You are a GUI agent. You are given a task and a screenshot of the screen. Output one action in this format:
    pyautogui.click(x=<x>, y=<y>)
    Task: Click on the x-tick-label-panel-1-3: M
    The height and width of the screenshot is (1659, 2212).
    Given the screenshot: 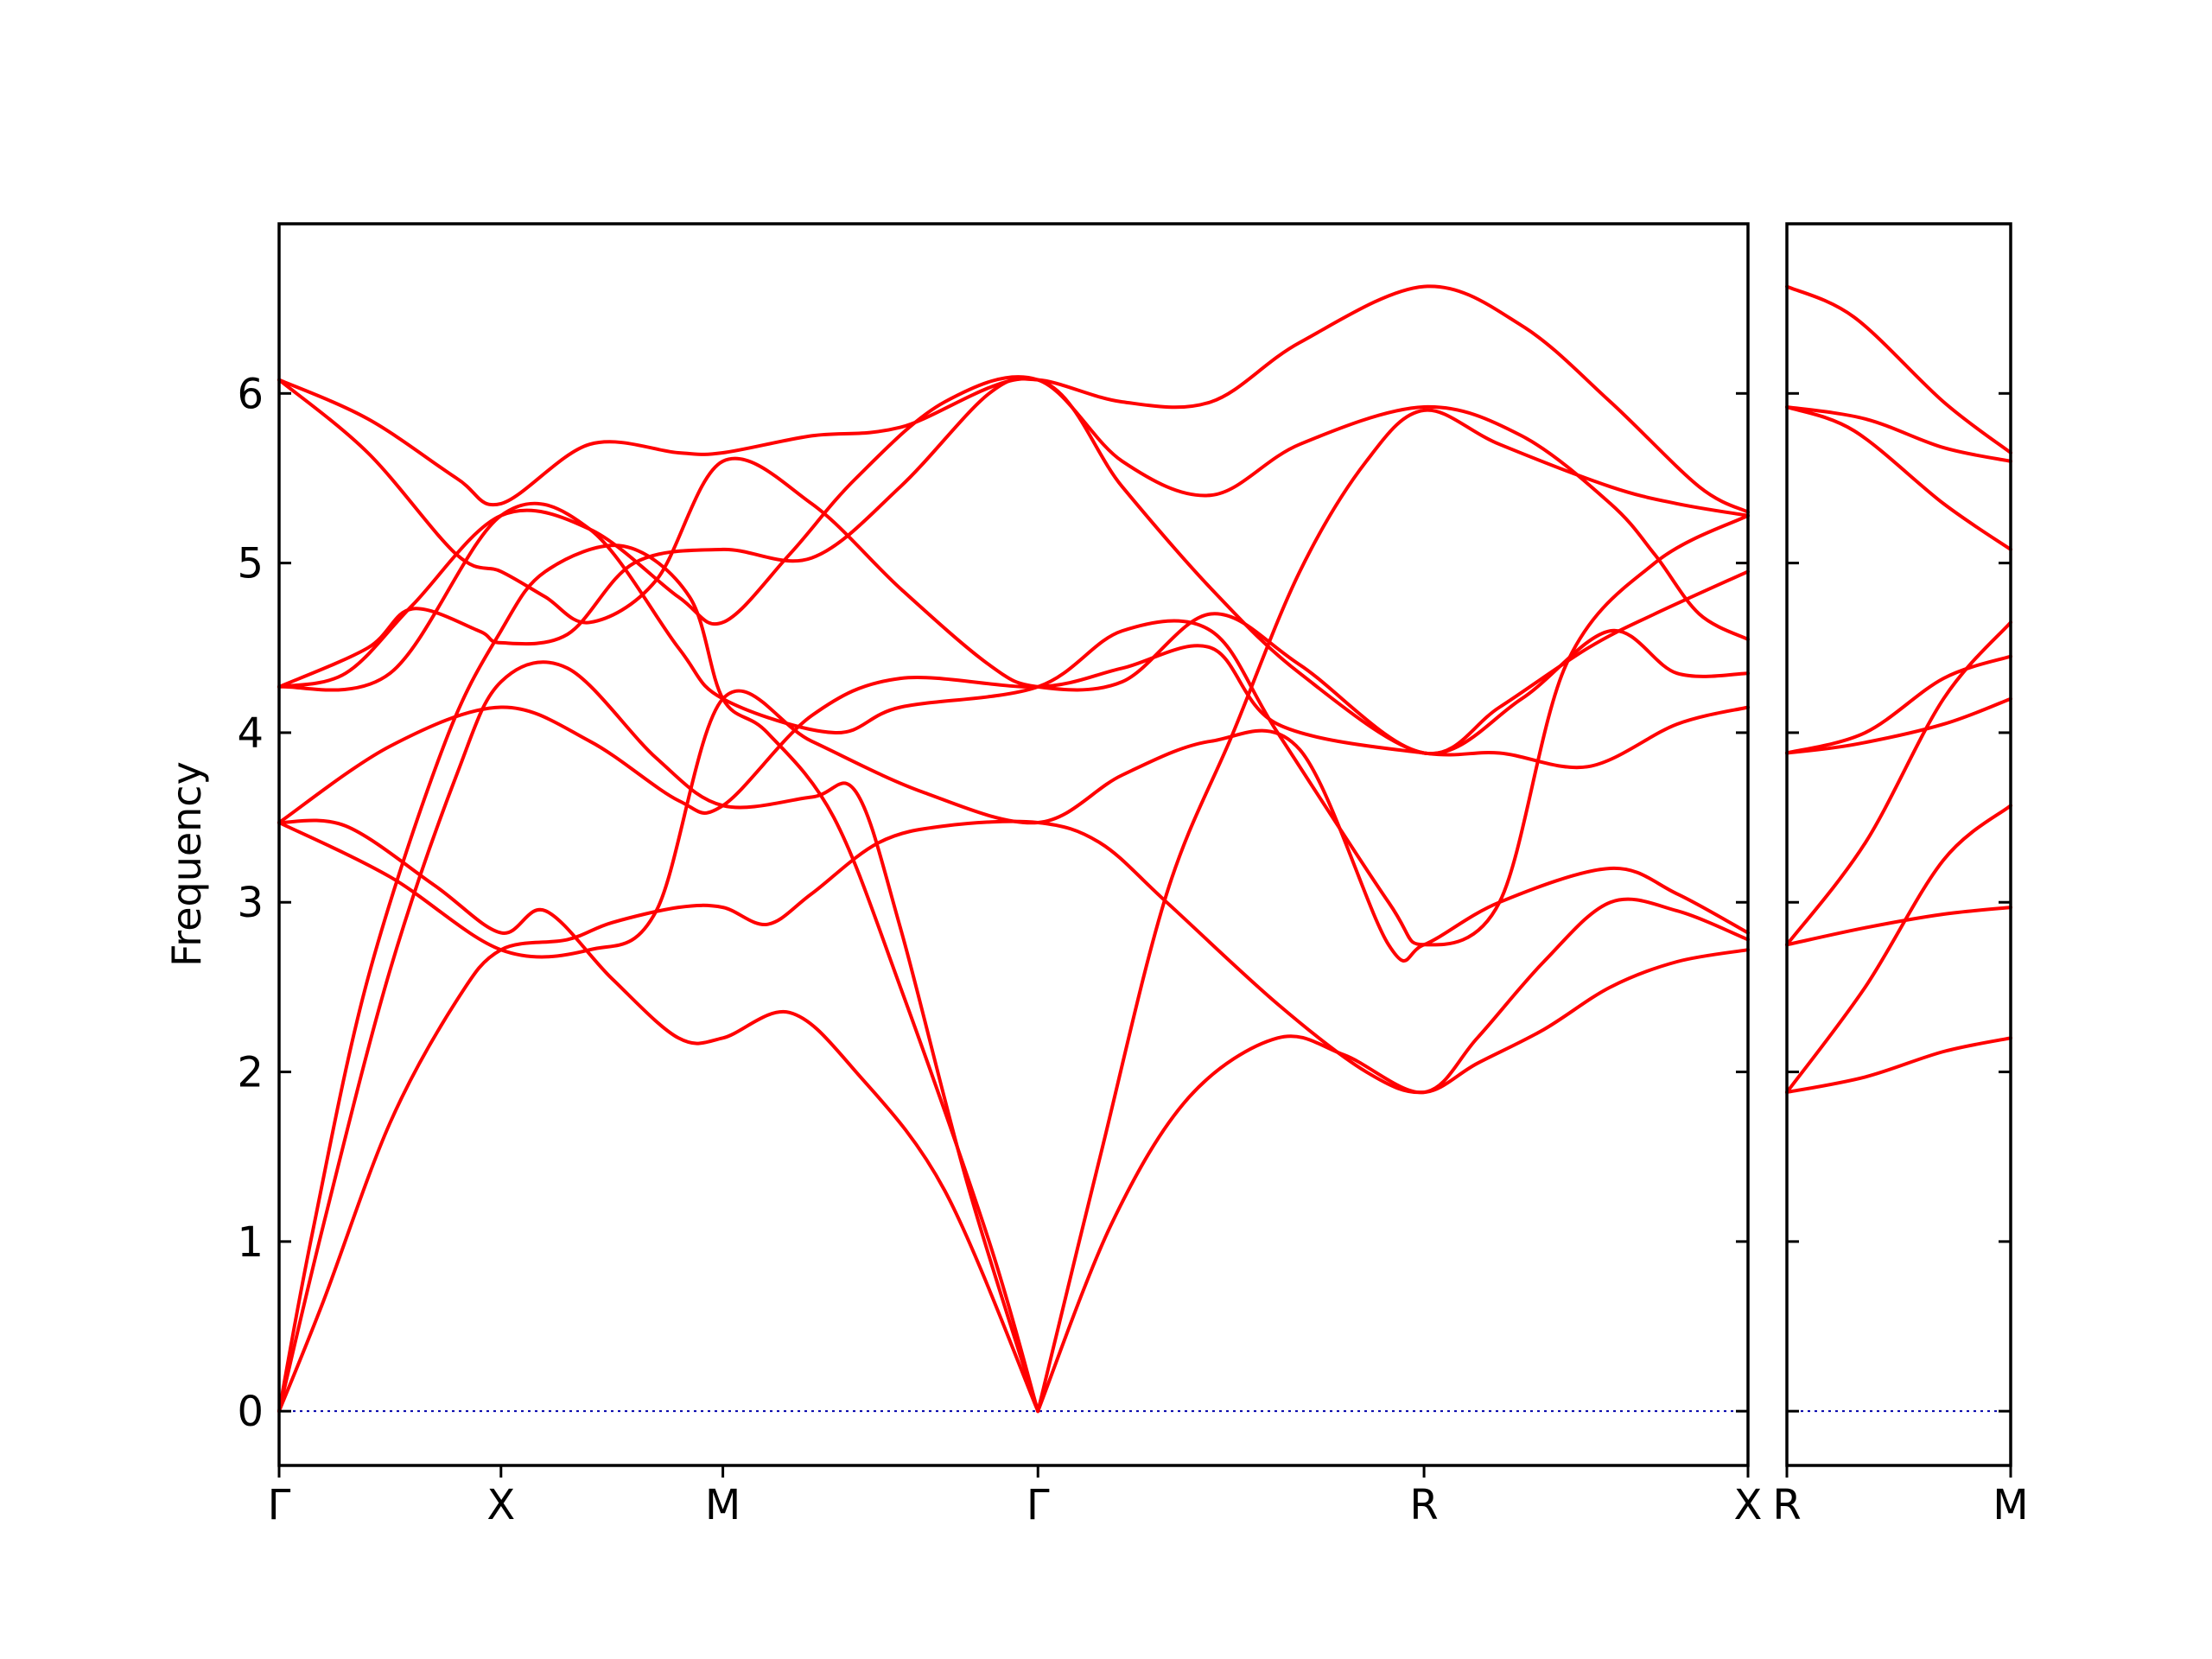 What is the action you would take?
    pyautogui.click(x=723, y=1505)
    